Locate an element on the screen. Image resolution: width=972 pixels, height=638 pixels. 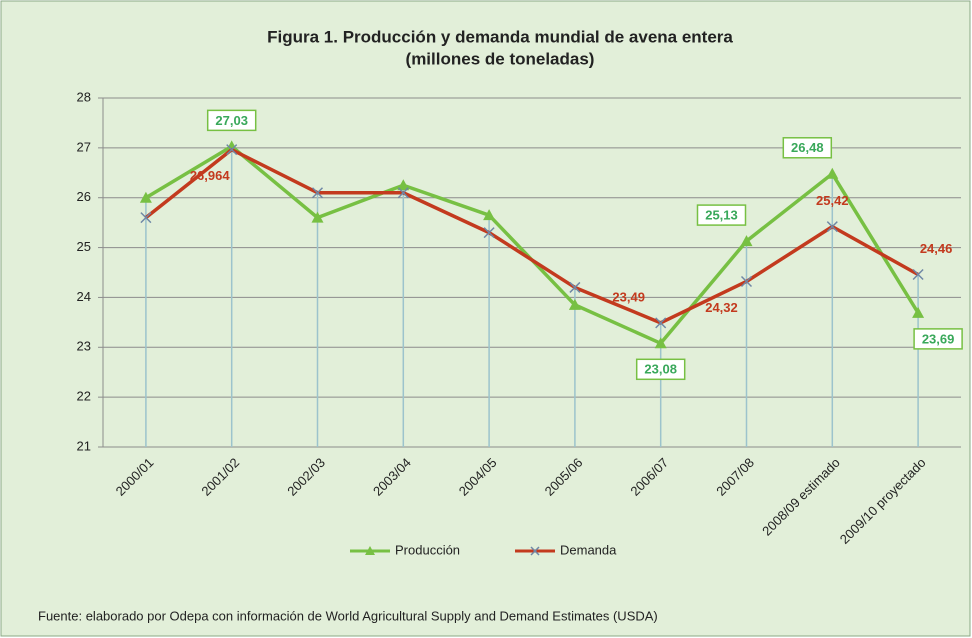
chart-subtitle: (millones de toneladas) is located at coordinates (500, 58).